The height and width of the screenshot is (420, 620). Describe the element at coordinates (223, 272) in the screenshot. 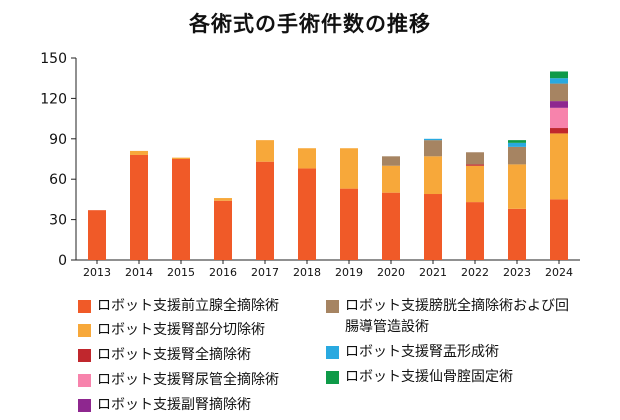

I see `x-tick-label: 2016` at that location.